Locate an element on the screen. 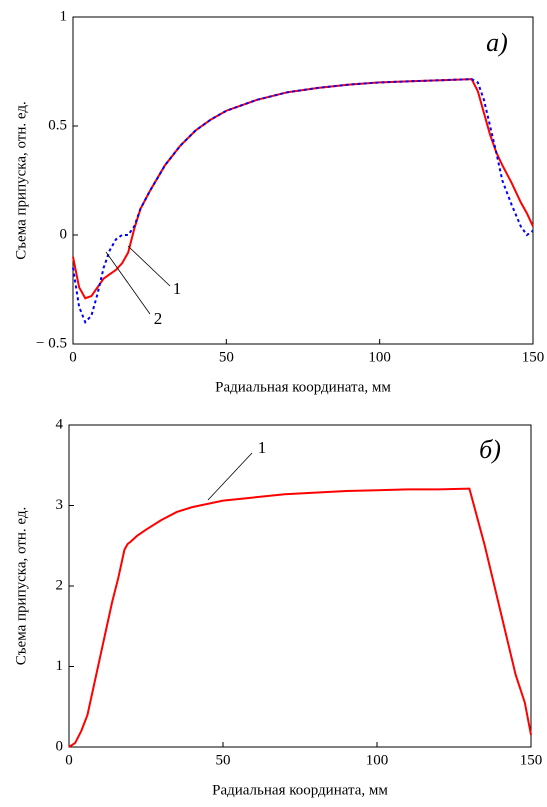 The image size is (547, 807). y-tick-label: 3 is located at coordinates (60, 505).